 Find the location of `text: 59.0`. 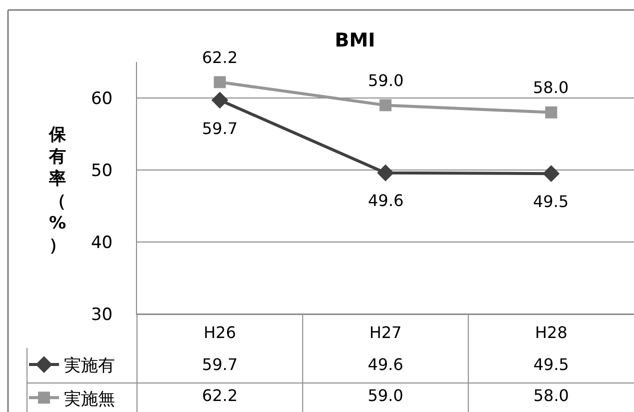

text: 59.0 is located at coordinates (386, 80).